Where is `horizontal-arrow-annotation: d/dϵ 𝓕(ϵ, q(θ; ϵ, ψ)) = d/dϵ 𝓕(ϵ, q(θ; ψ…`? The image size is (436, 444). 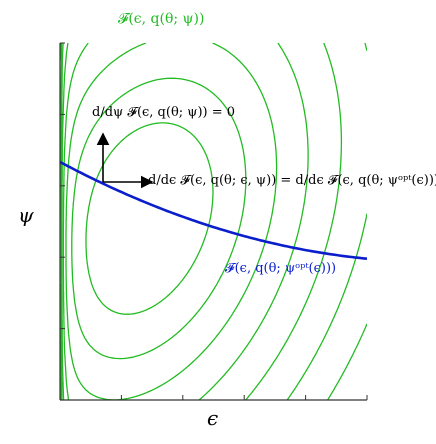
horizontal-arrow-annotation: d/dϵ 𝓕(ϵ, q(θ; ϵ, ψ)) = d/dϵ 𝓕(ϵ, q(θ; ψ… is located at coordinates (292, 180).